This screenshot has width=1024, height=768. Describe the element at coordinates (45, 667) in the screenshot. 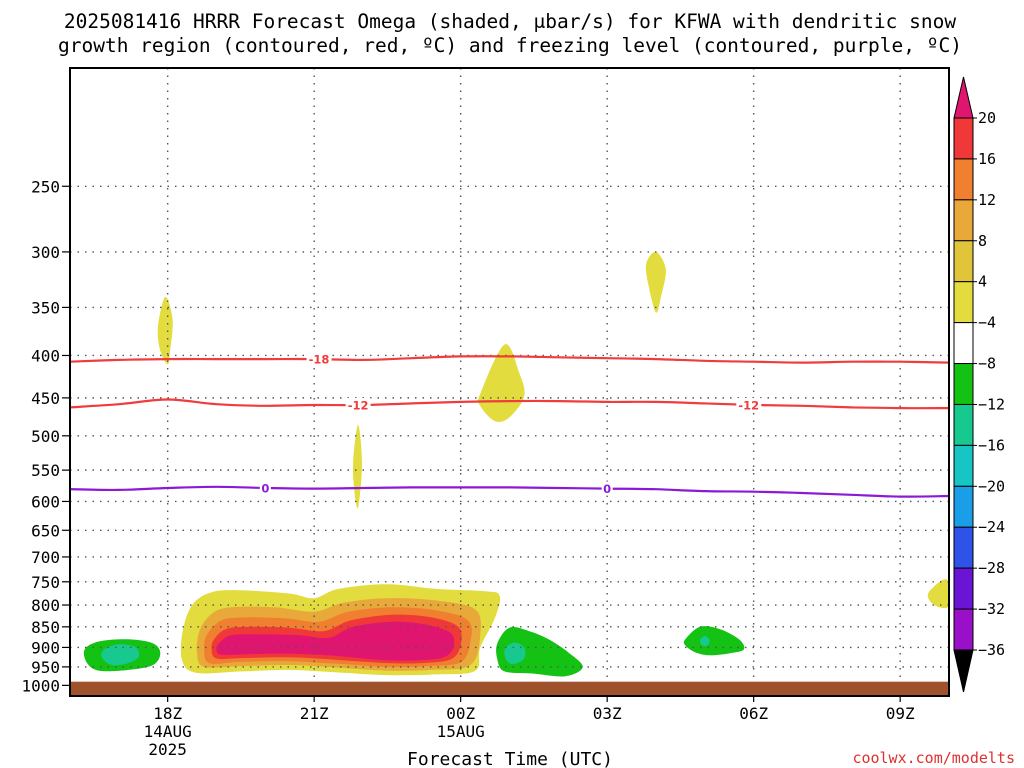

I see `ytick-label-950: 950` at that location.